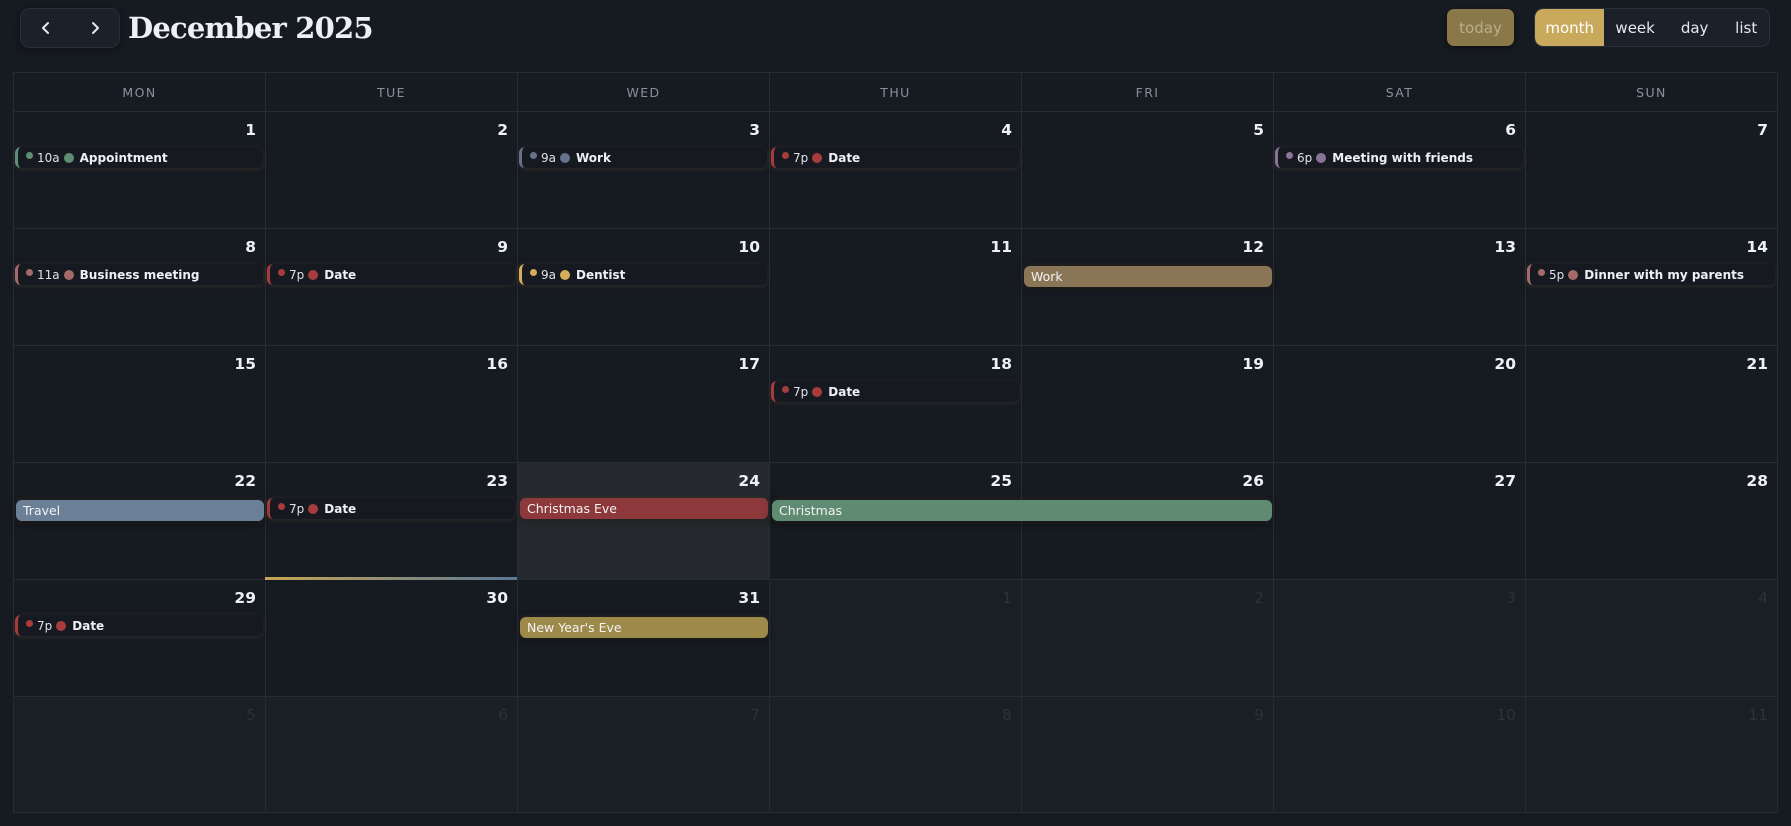 The width and height of the screenshot is (1791, 826). What do you see at coordinates (1400, 521) in the screenshot?
I see `day-cell: 27` at bounding box center [1400, 521].